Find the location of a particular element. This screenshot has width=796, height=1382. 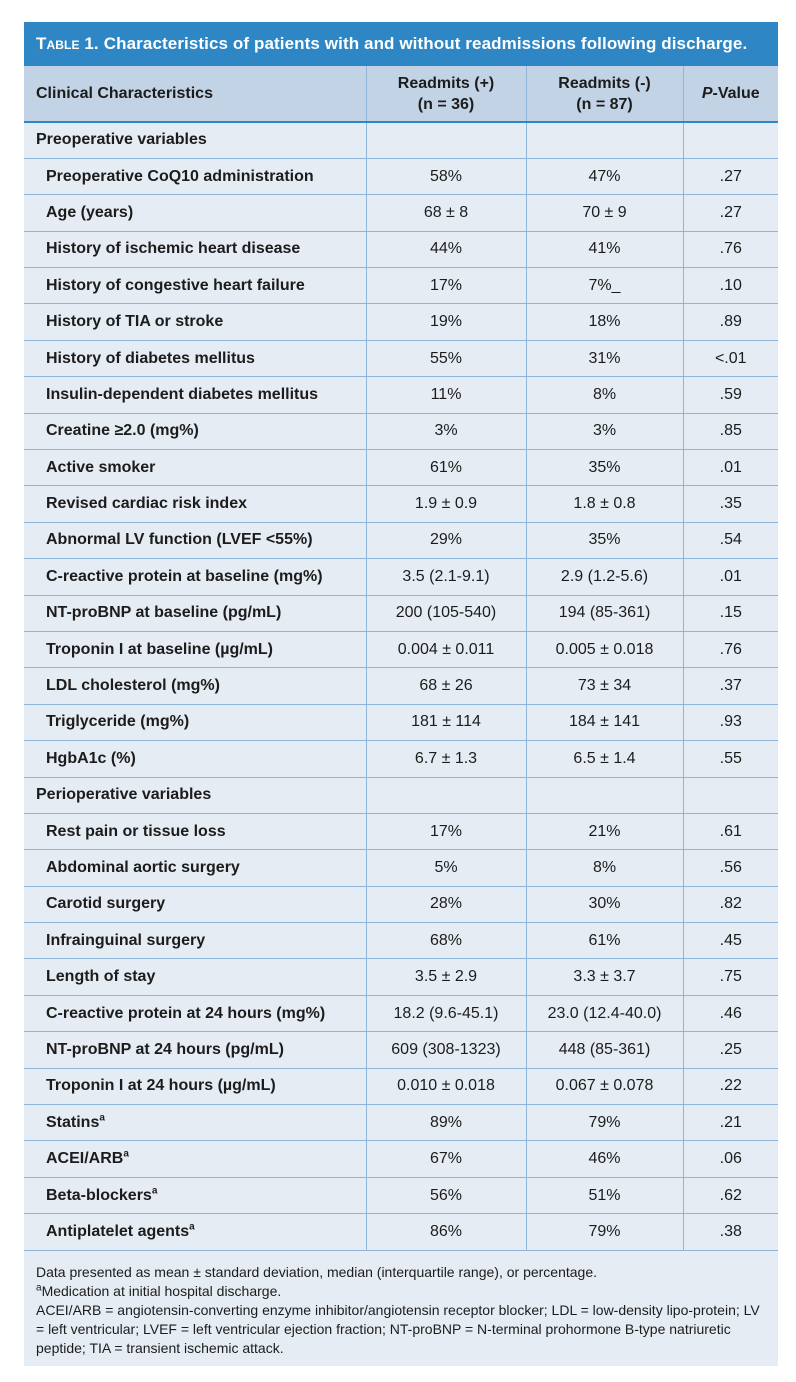

cell-readmits-negative: 51% is located at coordinates (605, 1196).